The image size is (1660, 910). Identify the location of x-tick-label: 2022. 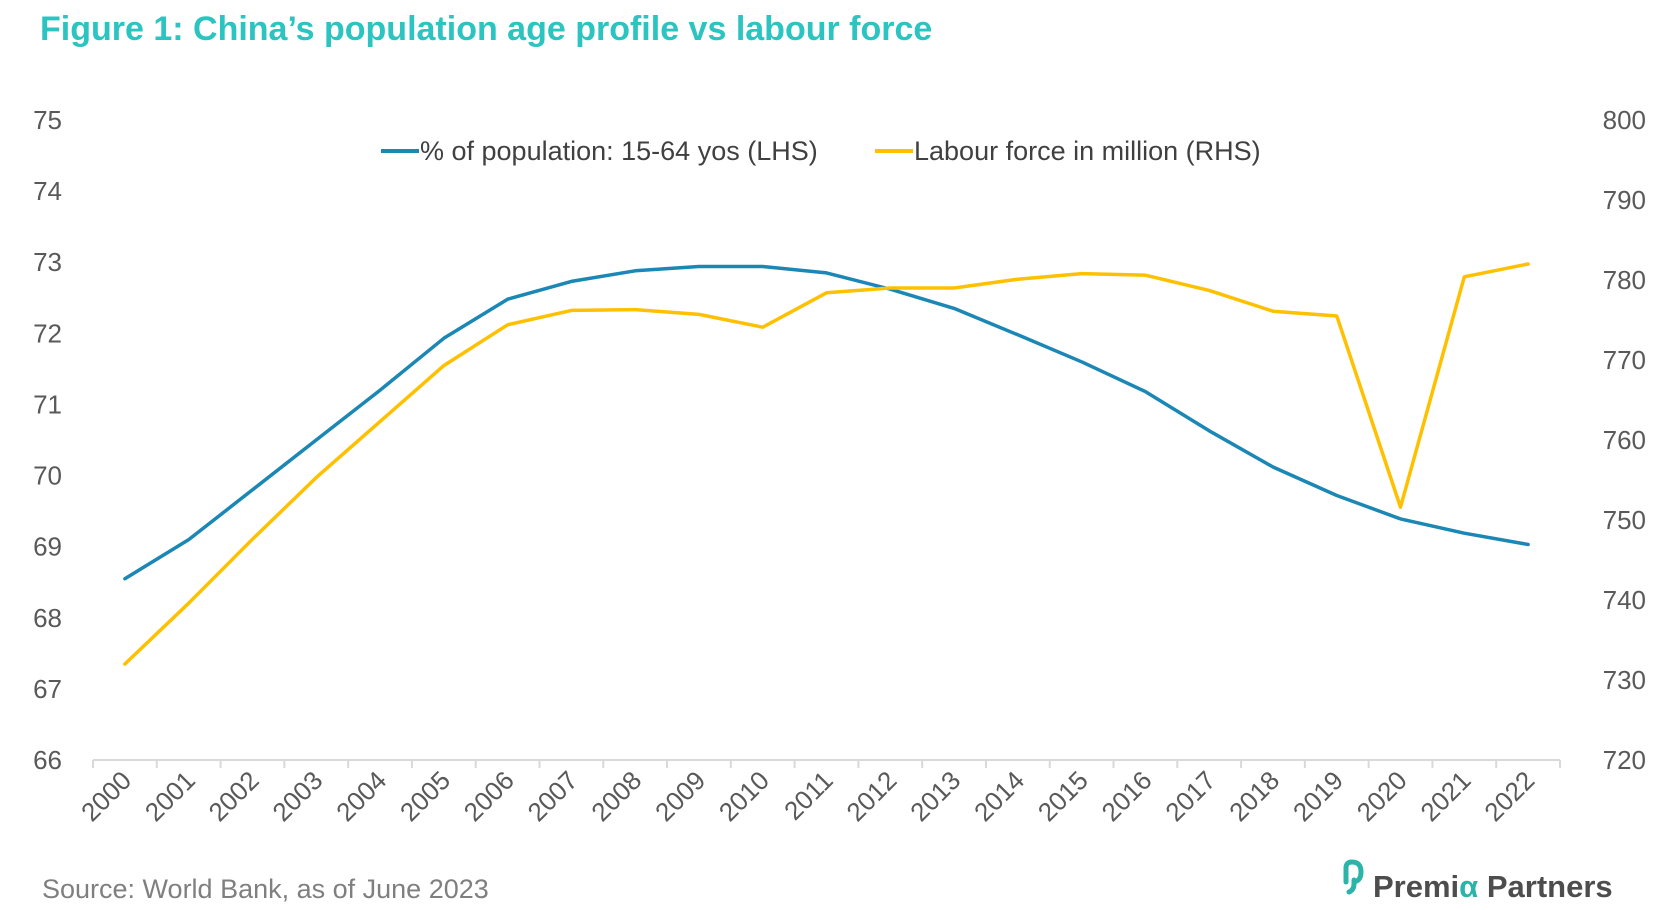
(1509, 796).